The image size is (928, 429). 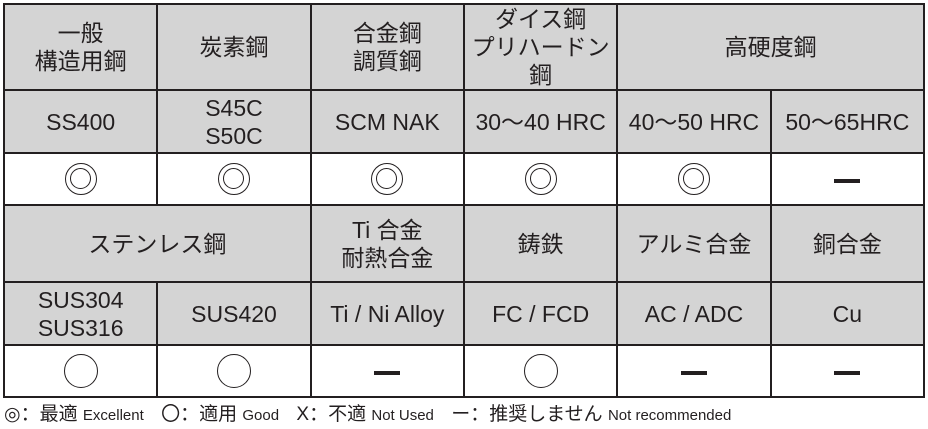 What do you see at coordinates (669, 415) in the screenshot?
I see `legend-en: Not recommended` at bounding box center [669, 415].